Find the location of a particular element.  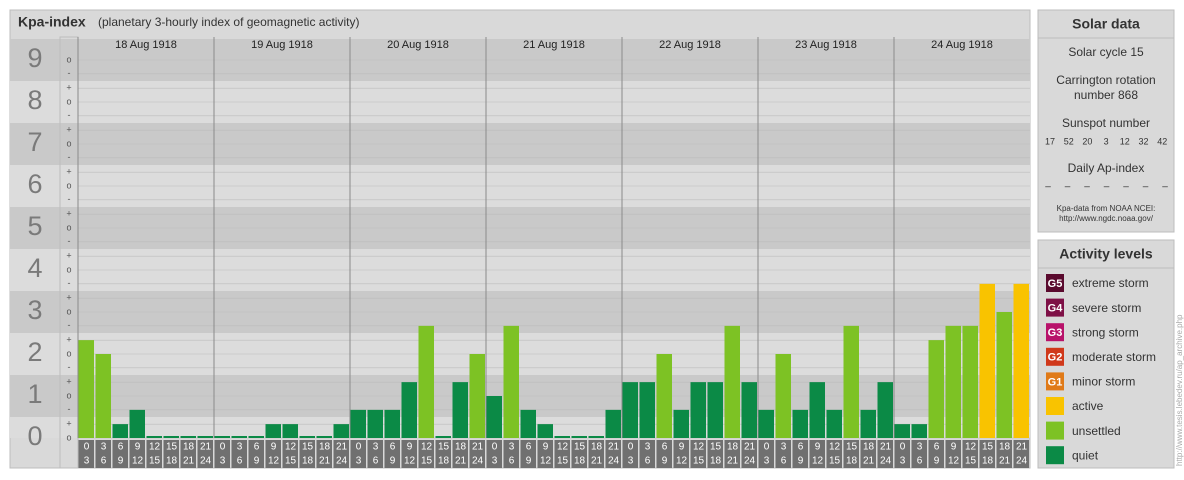

solar-title: Solar data is located at coordinates (1106, 24).